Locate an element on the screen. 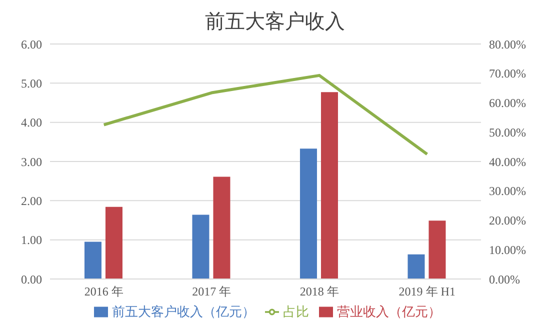 The image size is (550, 329). legend-label: 前五大客户收入（亿元） is located at coordinates (183, 312).